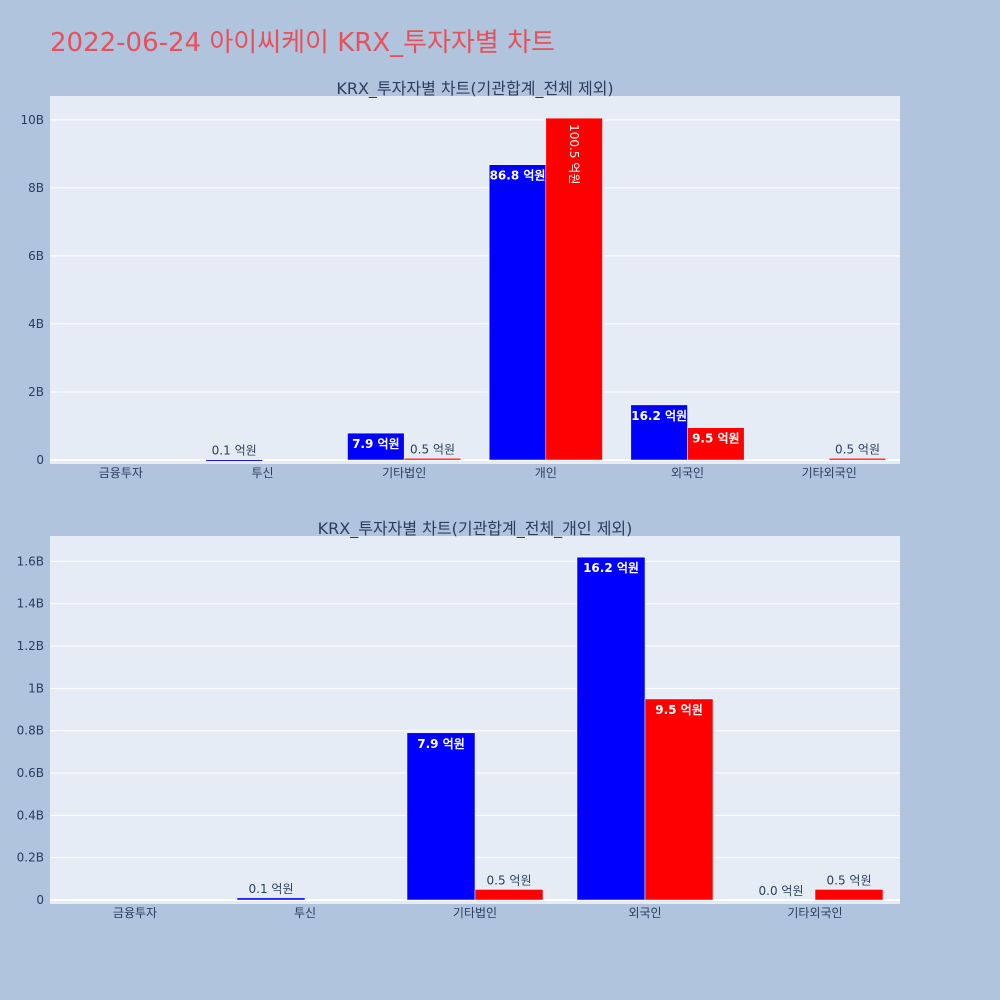  What do you see at coordinates (36, 392) in the screenshot?
I see `y-tick-label: 2B` at bounding box center [36, 392].